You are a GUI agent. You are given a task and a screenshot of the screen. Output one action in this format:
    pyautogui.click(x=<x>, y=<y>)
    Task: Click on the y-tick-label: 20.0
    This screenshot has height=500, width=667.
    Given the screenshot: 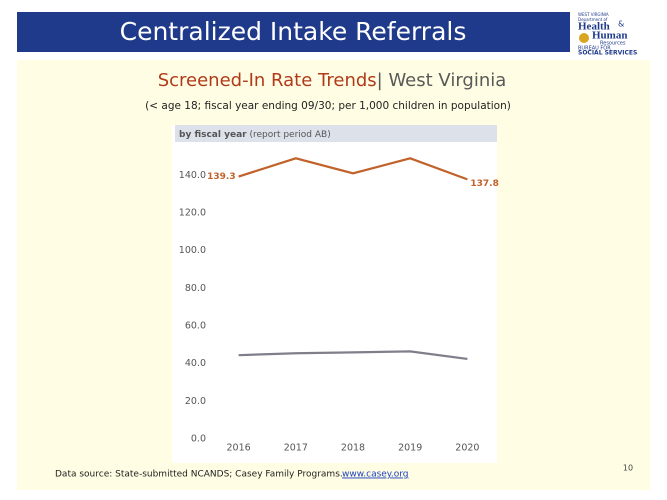 What is the action you would take?
    pyautogui.click(x=195, y=401)
    